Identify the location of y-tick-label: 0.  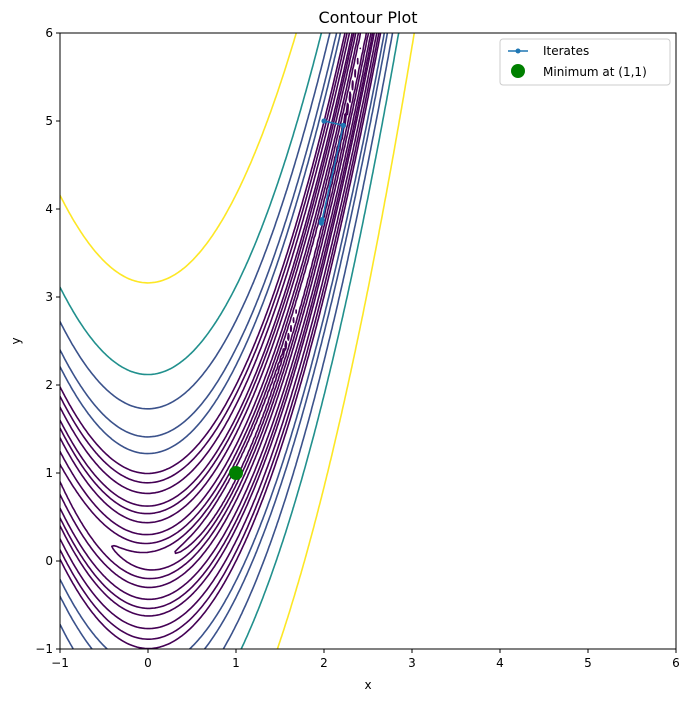
(49, 561).